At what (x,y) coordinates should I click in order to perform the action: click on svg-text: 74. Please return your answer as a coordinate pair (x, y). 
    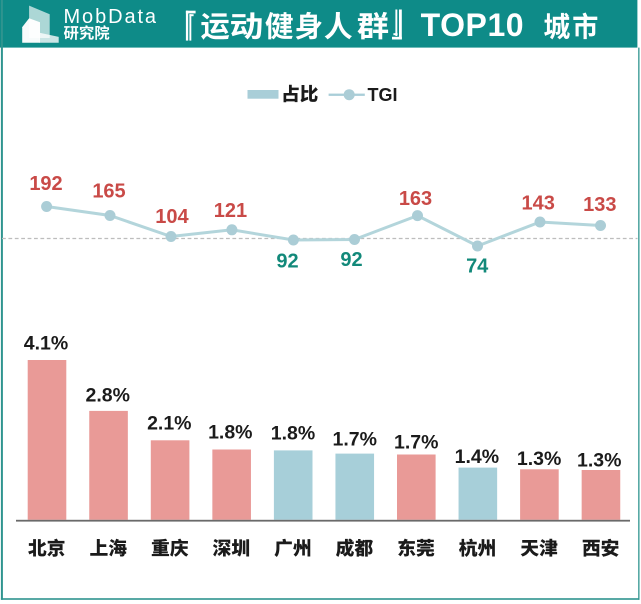
    Looking at the image, I should click on (477, 267).